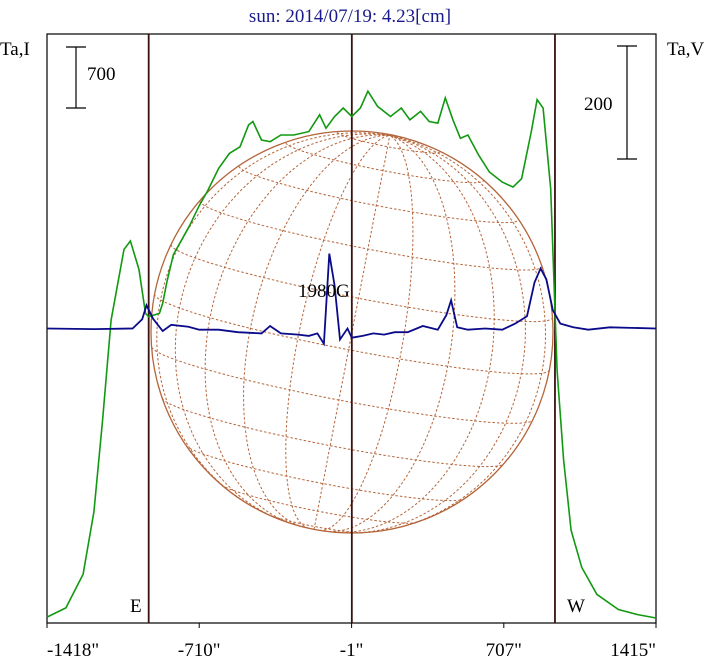 The width and height of the screenshot is (708, 662). Describe the element at coordinates (199, 650) in the screenshot. I see `x-tick-label: -710"` at that location.